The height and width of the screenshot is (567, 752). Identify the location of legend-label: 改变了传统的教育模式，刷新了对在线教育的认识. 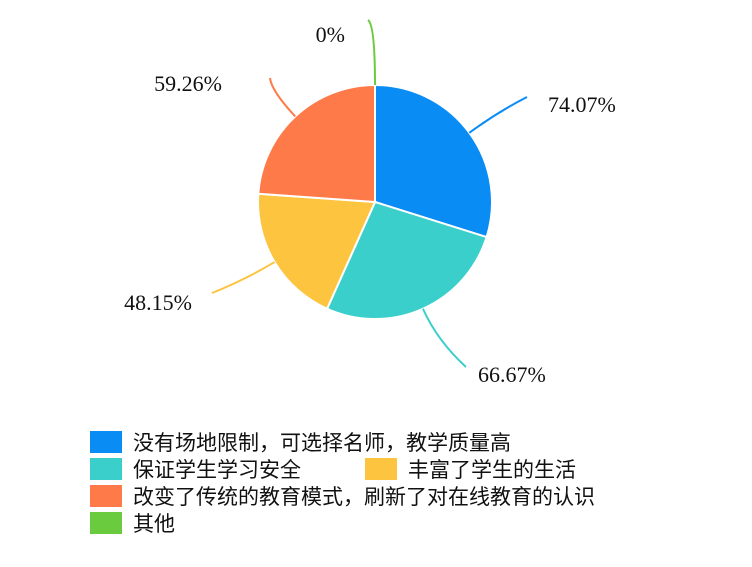
(364, 496).